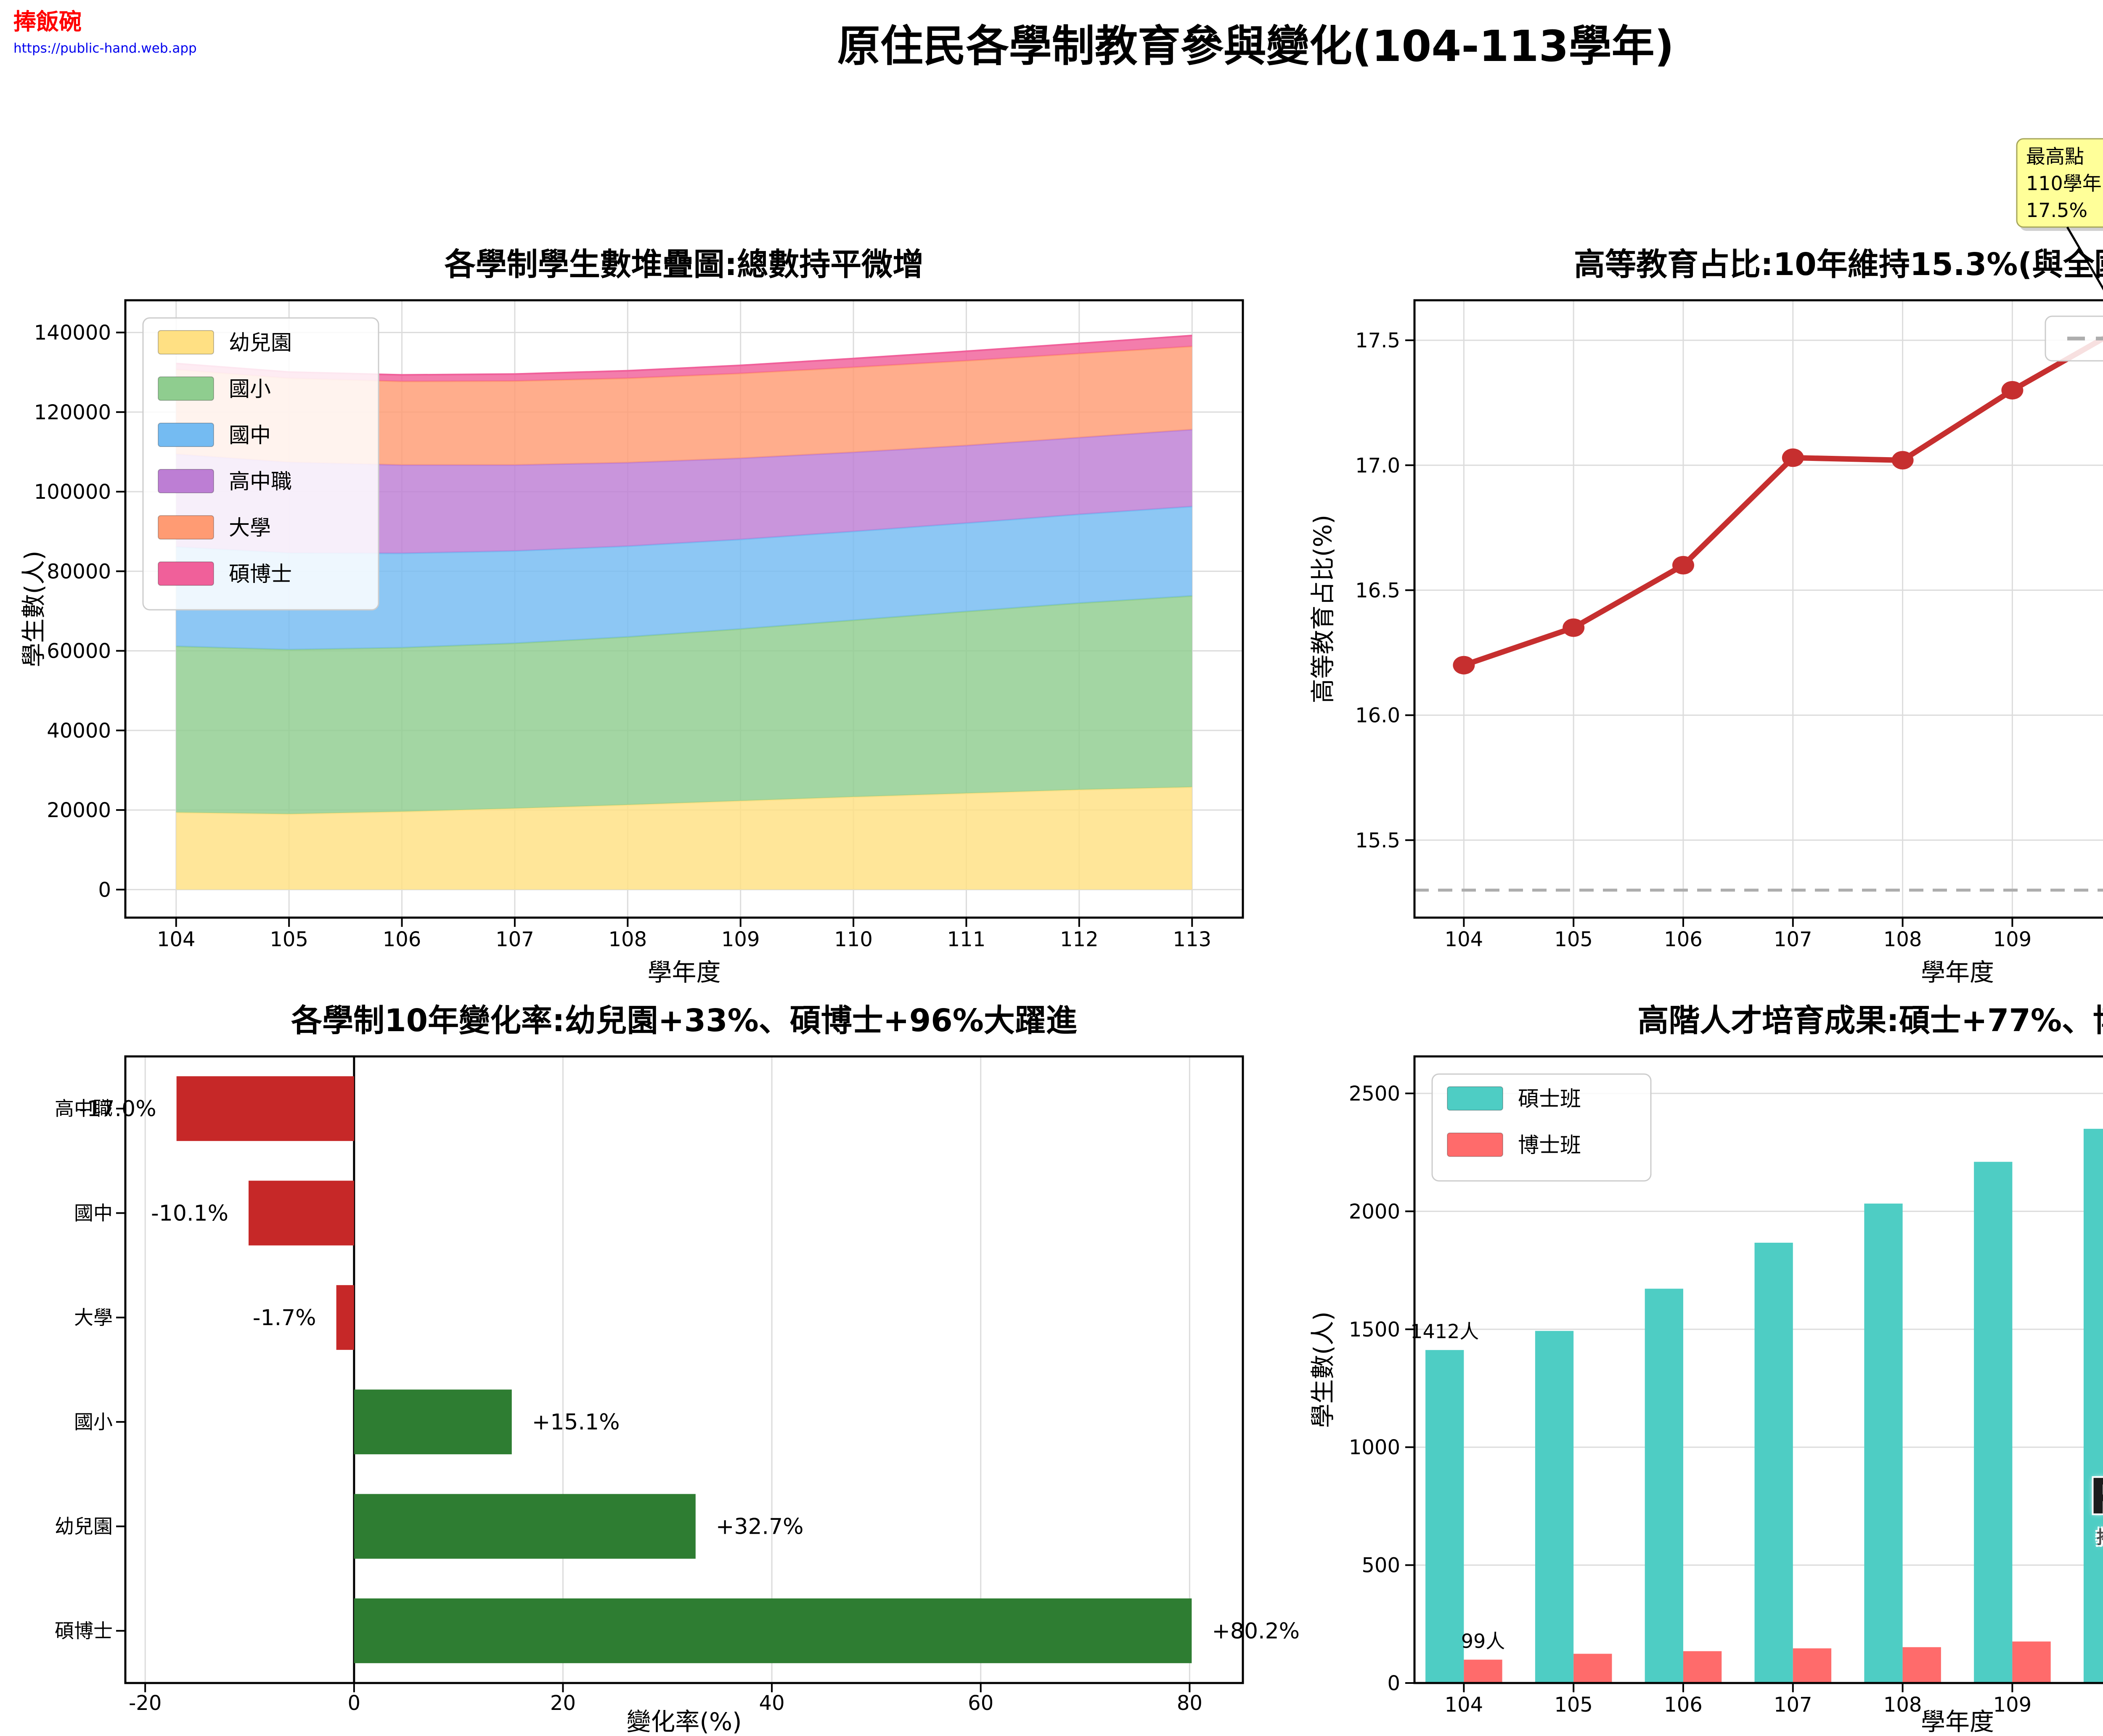 The height and width of the screenshot is (1736, 2103). Describe the element at coordinates (760, 1527) in the screenshot. I see `bar-value-label: +32.7%` at that location.